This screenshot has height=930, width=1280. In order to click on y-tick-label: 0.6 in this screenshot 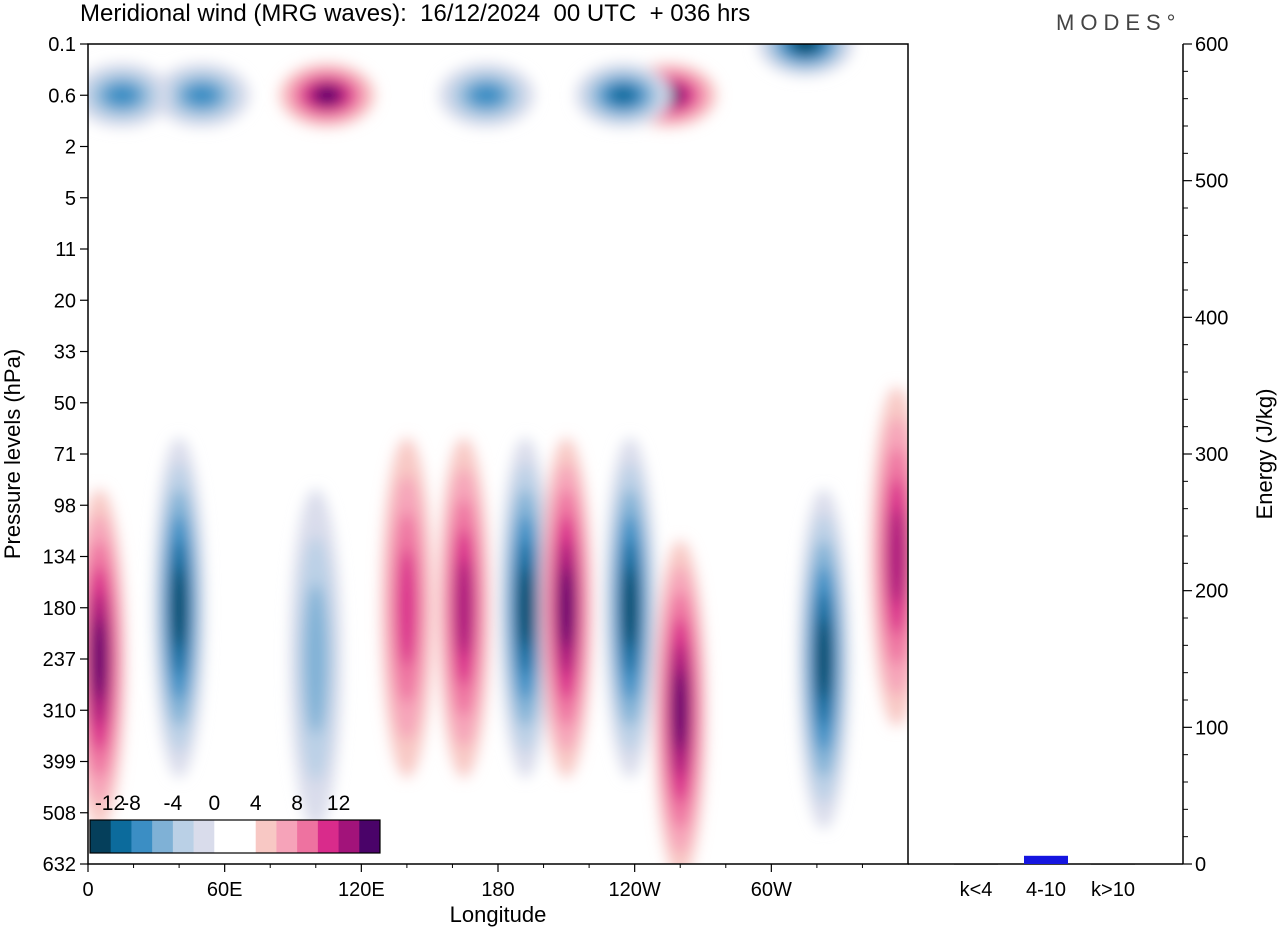, I will do `click(62, 96)`.